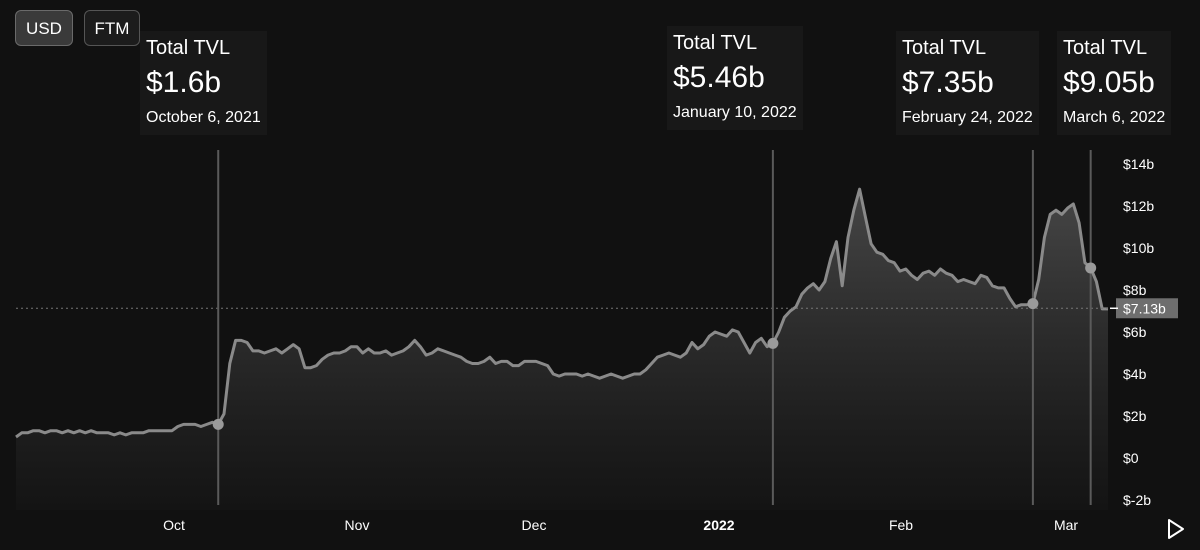 The width and height of the screenshot is (1200, 550). Describe the element at coordinates (1176, 529) in the screenshot. I see `play-icon` at that location.